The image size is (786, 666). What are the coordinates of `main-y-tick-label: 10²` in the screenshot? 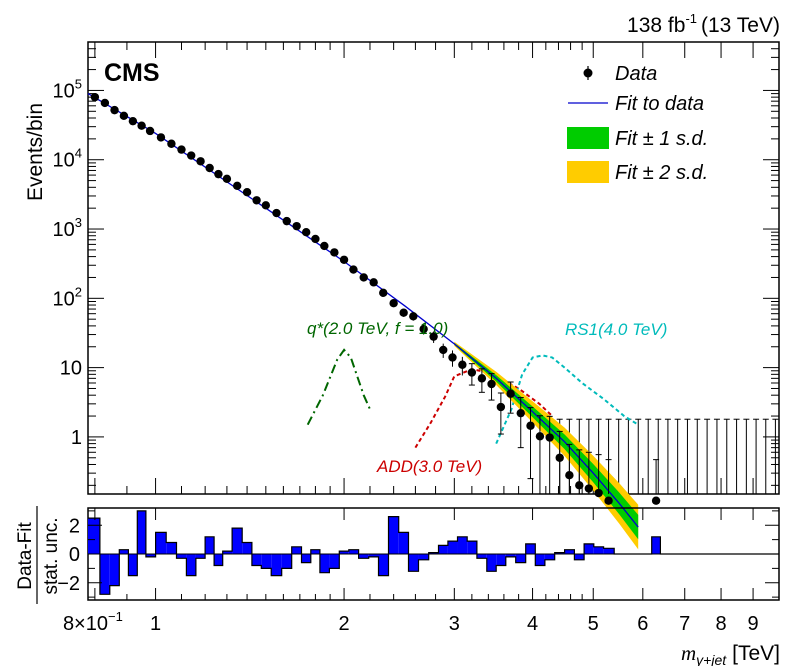 It's located at (67, 297).